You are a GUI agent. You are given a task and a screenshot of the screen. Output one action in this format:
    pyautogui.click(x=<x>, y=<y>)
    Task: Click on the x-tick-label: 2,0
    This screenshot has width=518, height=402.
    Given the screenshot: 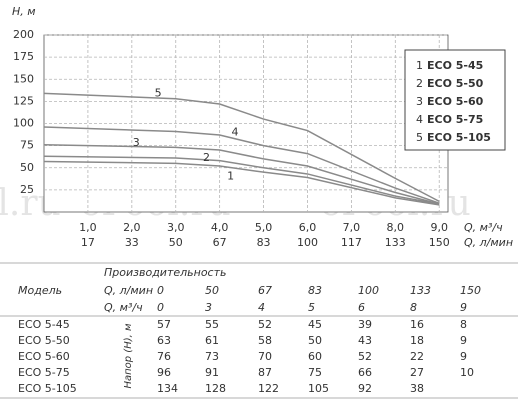 What is the action you would take?
    pyautogui.click(x=132, y=227)
    